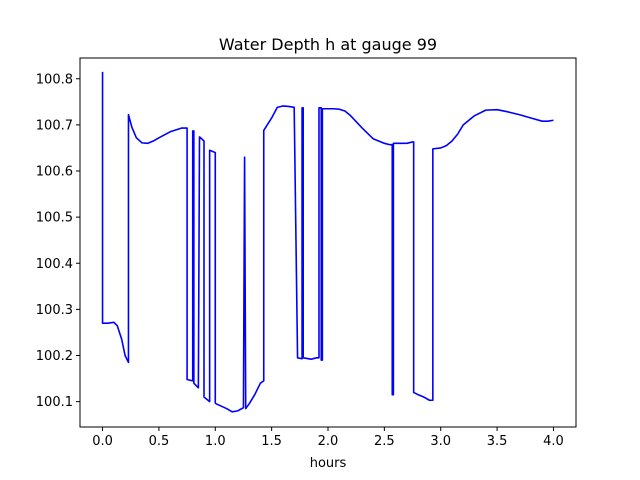 Image resolution: width=640 pixels, height=480 pixels. Describe the element at coordinates (384, 441) in the screenshot. I see `x-tick-label: 2.5` at that location.